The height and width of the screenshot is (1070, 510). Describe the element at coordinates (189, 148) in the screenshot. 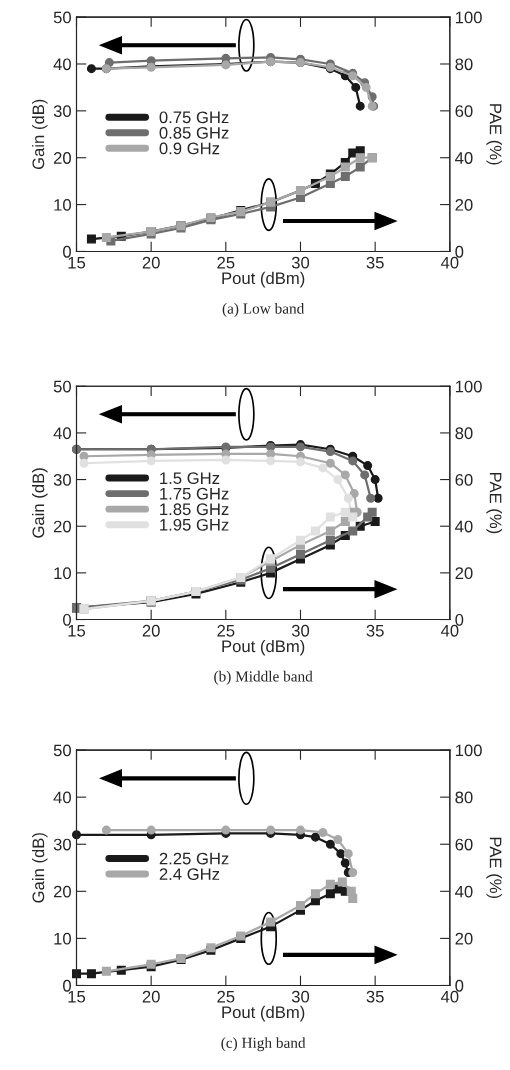

I see `legend-label: 0.9 GHz` at that location.